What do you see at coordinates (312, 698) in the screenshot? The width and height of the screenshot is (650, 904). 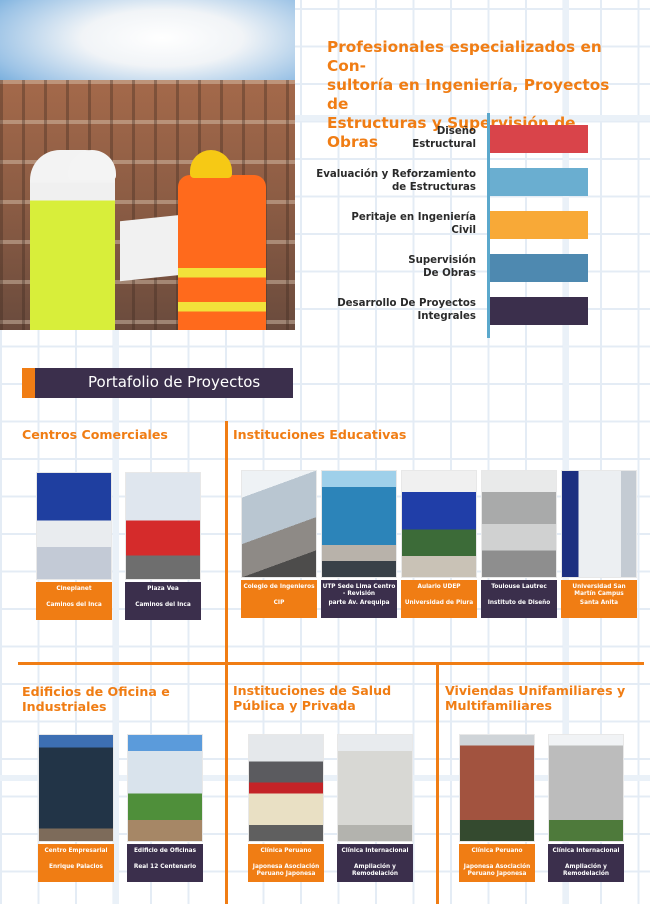 I see `category-title-instituciones-salud: Instituciones de Salud Pública y Privada` at bounding box center [312, 698].